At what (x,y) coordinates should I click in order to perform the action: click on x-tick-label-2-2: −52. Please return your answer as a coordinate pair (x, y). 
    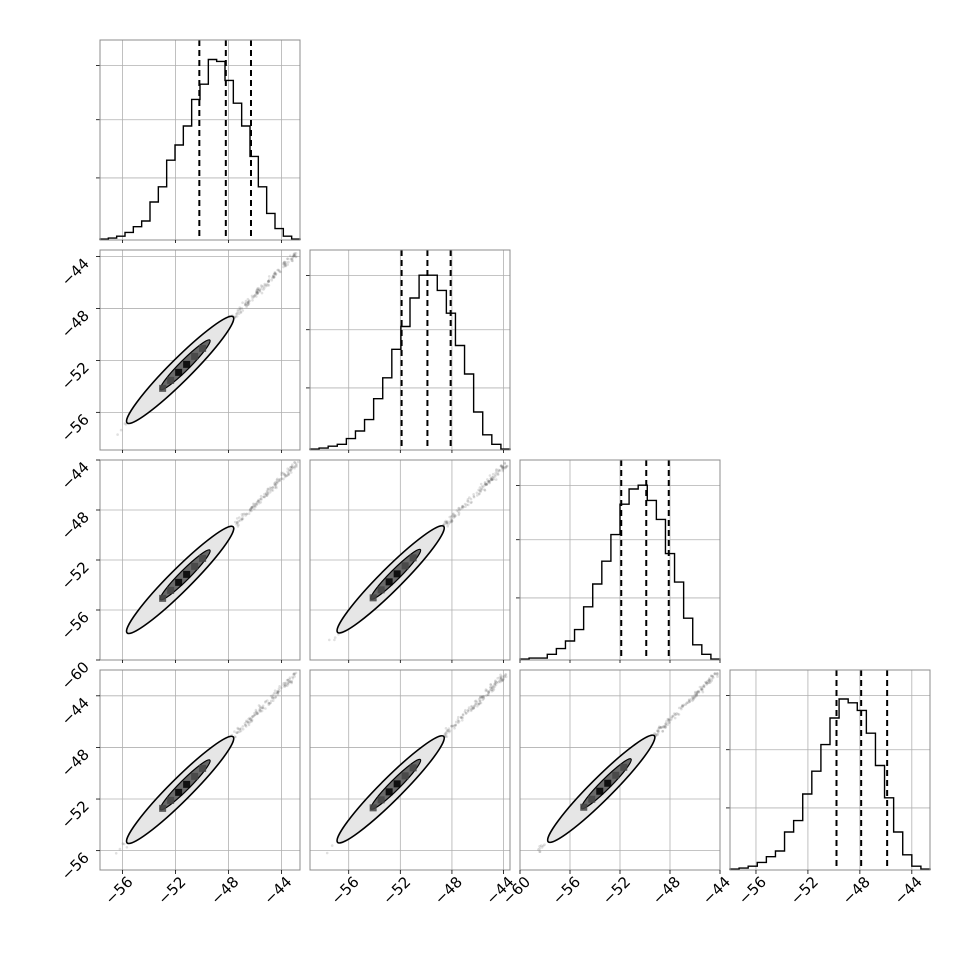
    Looking at the image, I should click on (616, 890).